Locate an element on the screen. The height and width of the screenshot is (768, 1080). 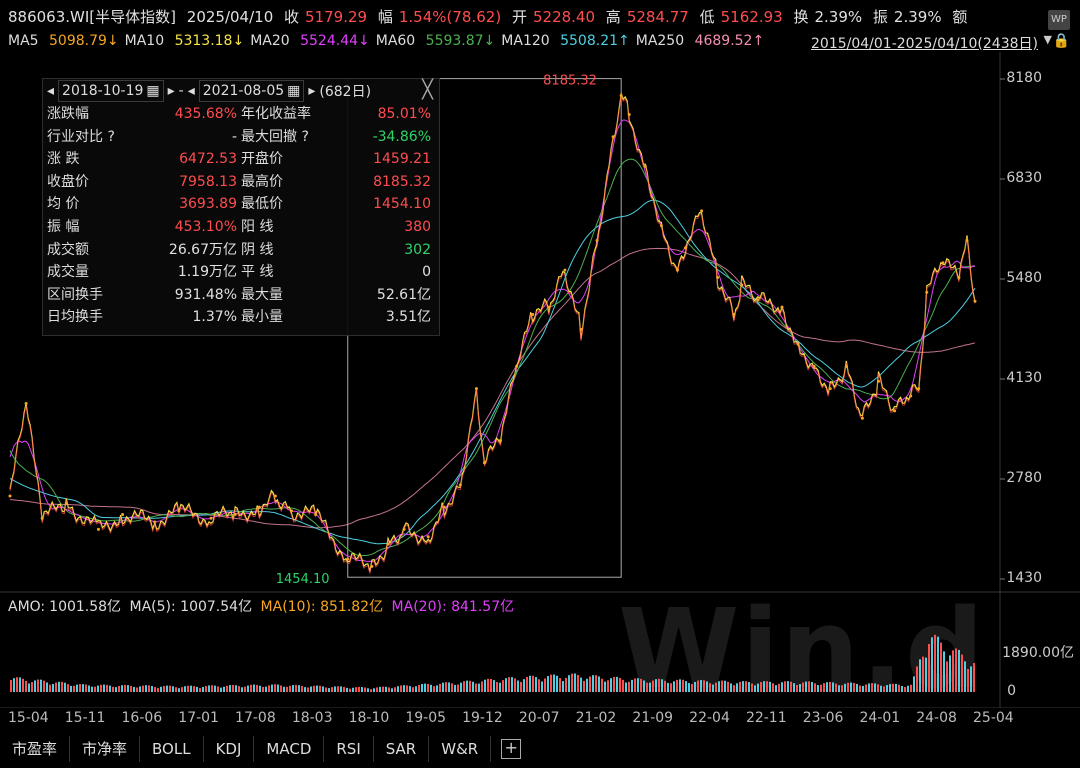
tab-6: SAR is located at coordinates (402, 749).